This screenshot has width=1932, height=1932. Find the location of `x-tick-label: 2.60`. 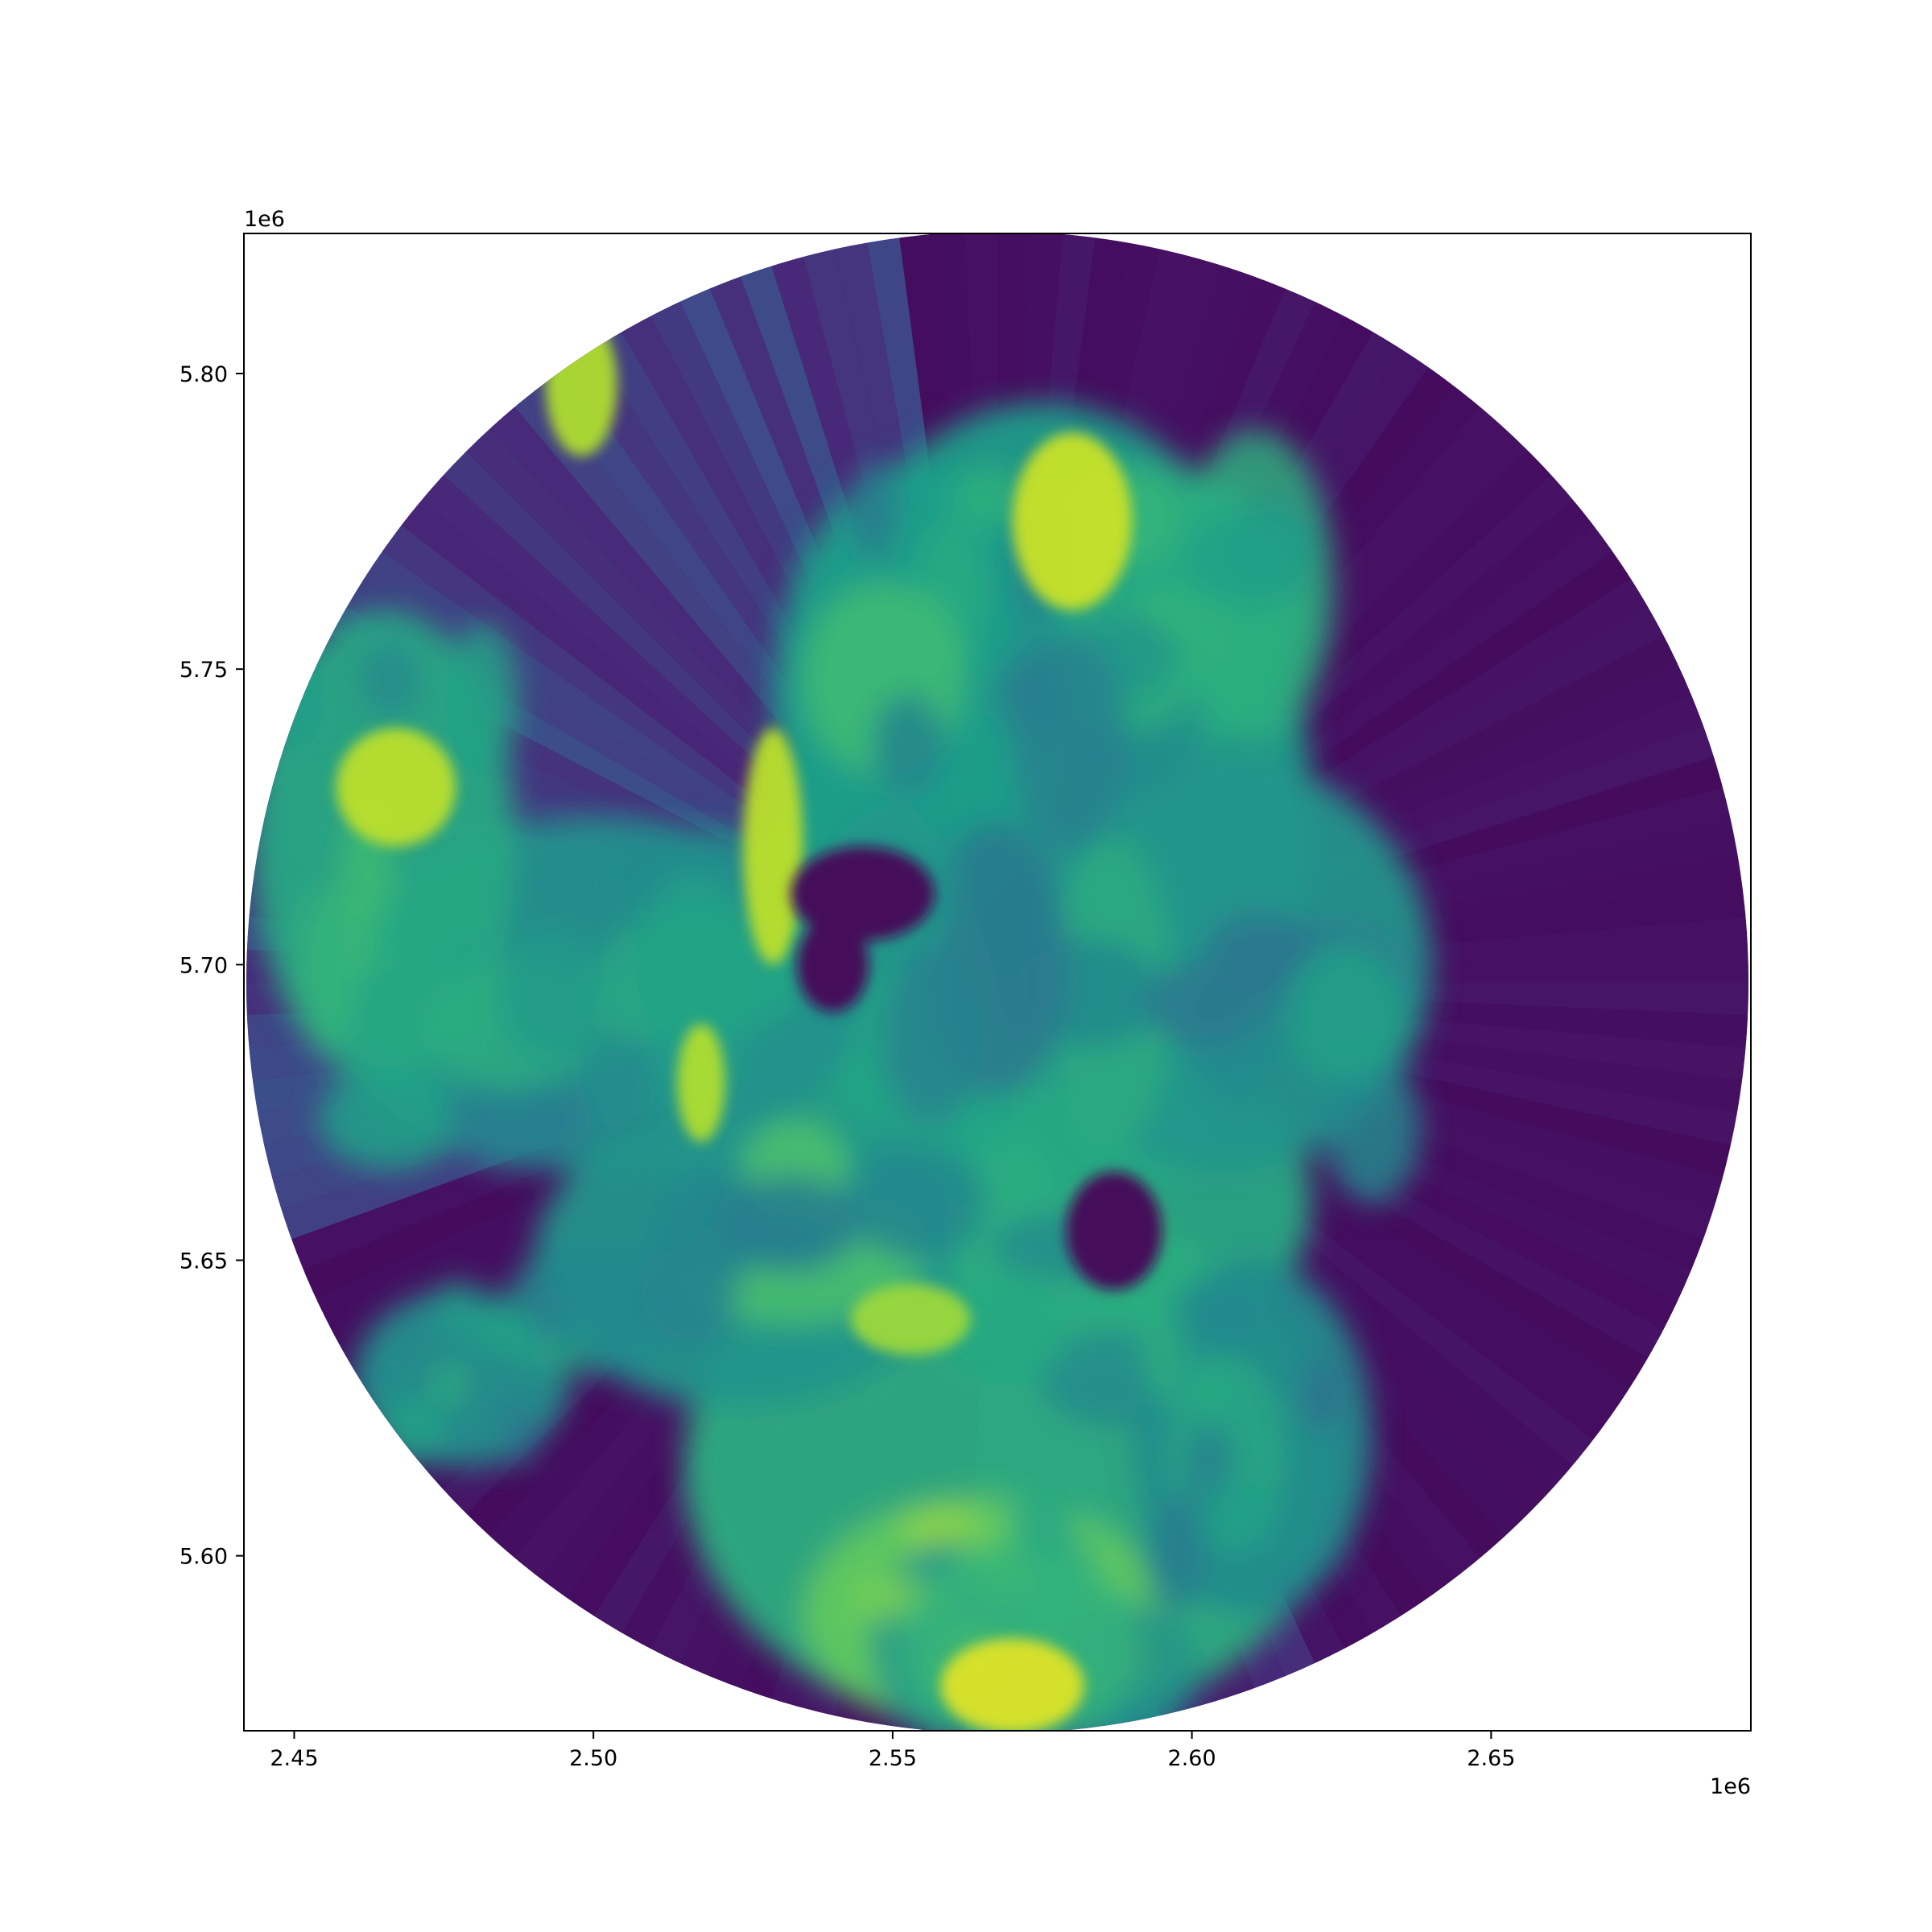

x-tick-label: 2.60 is located at coordinates (1192, 1758).